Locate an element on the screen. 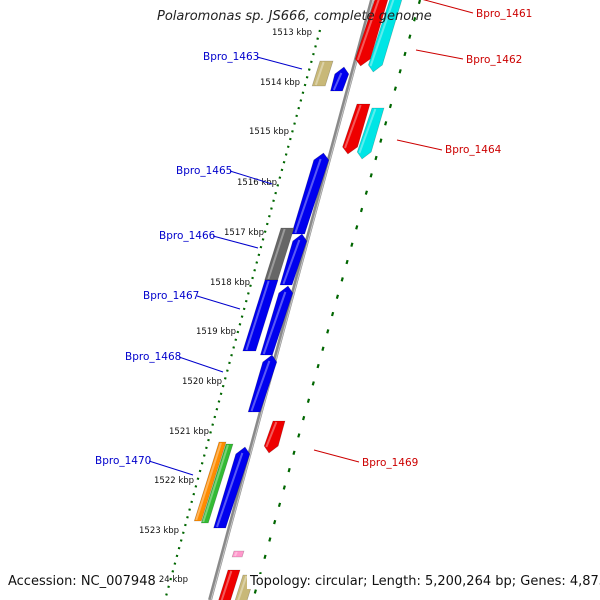 The image size is (600, 600). gene-label: Bpro_1466 is located at coordinates (187, 236).